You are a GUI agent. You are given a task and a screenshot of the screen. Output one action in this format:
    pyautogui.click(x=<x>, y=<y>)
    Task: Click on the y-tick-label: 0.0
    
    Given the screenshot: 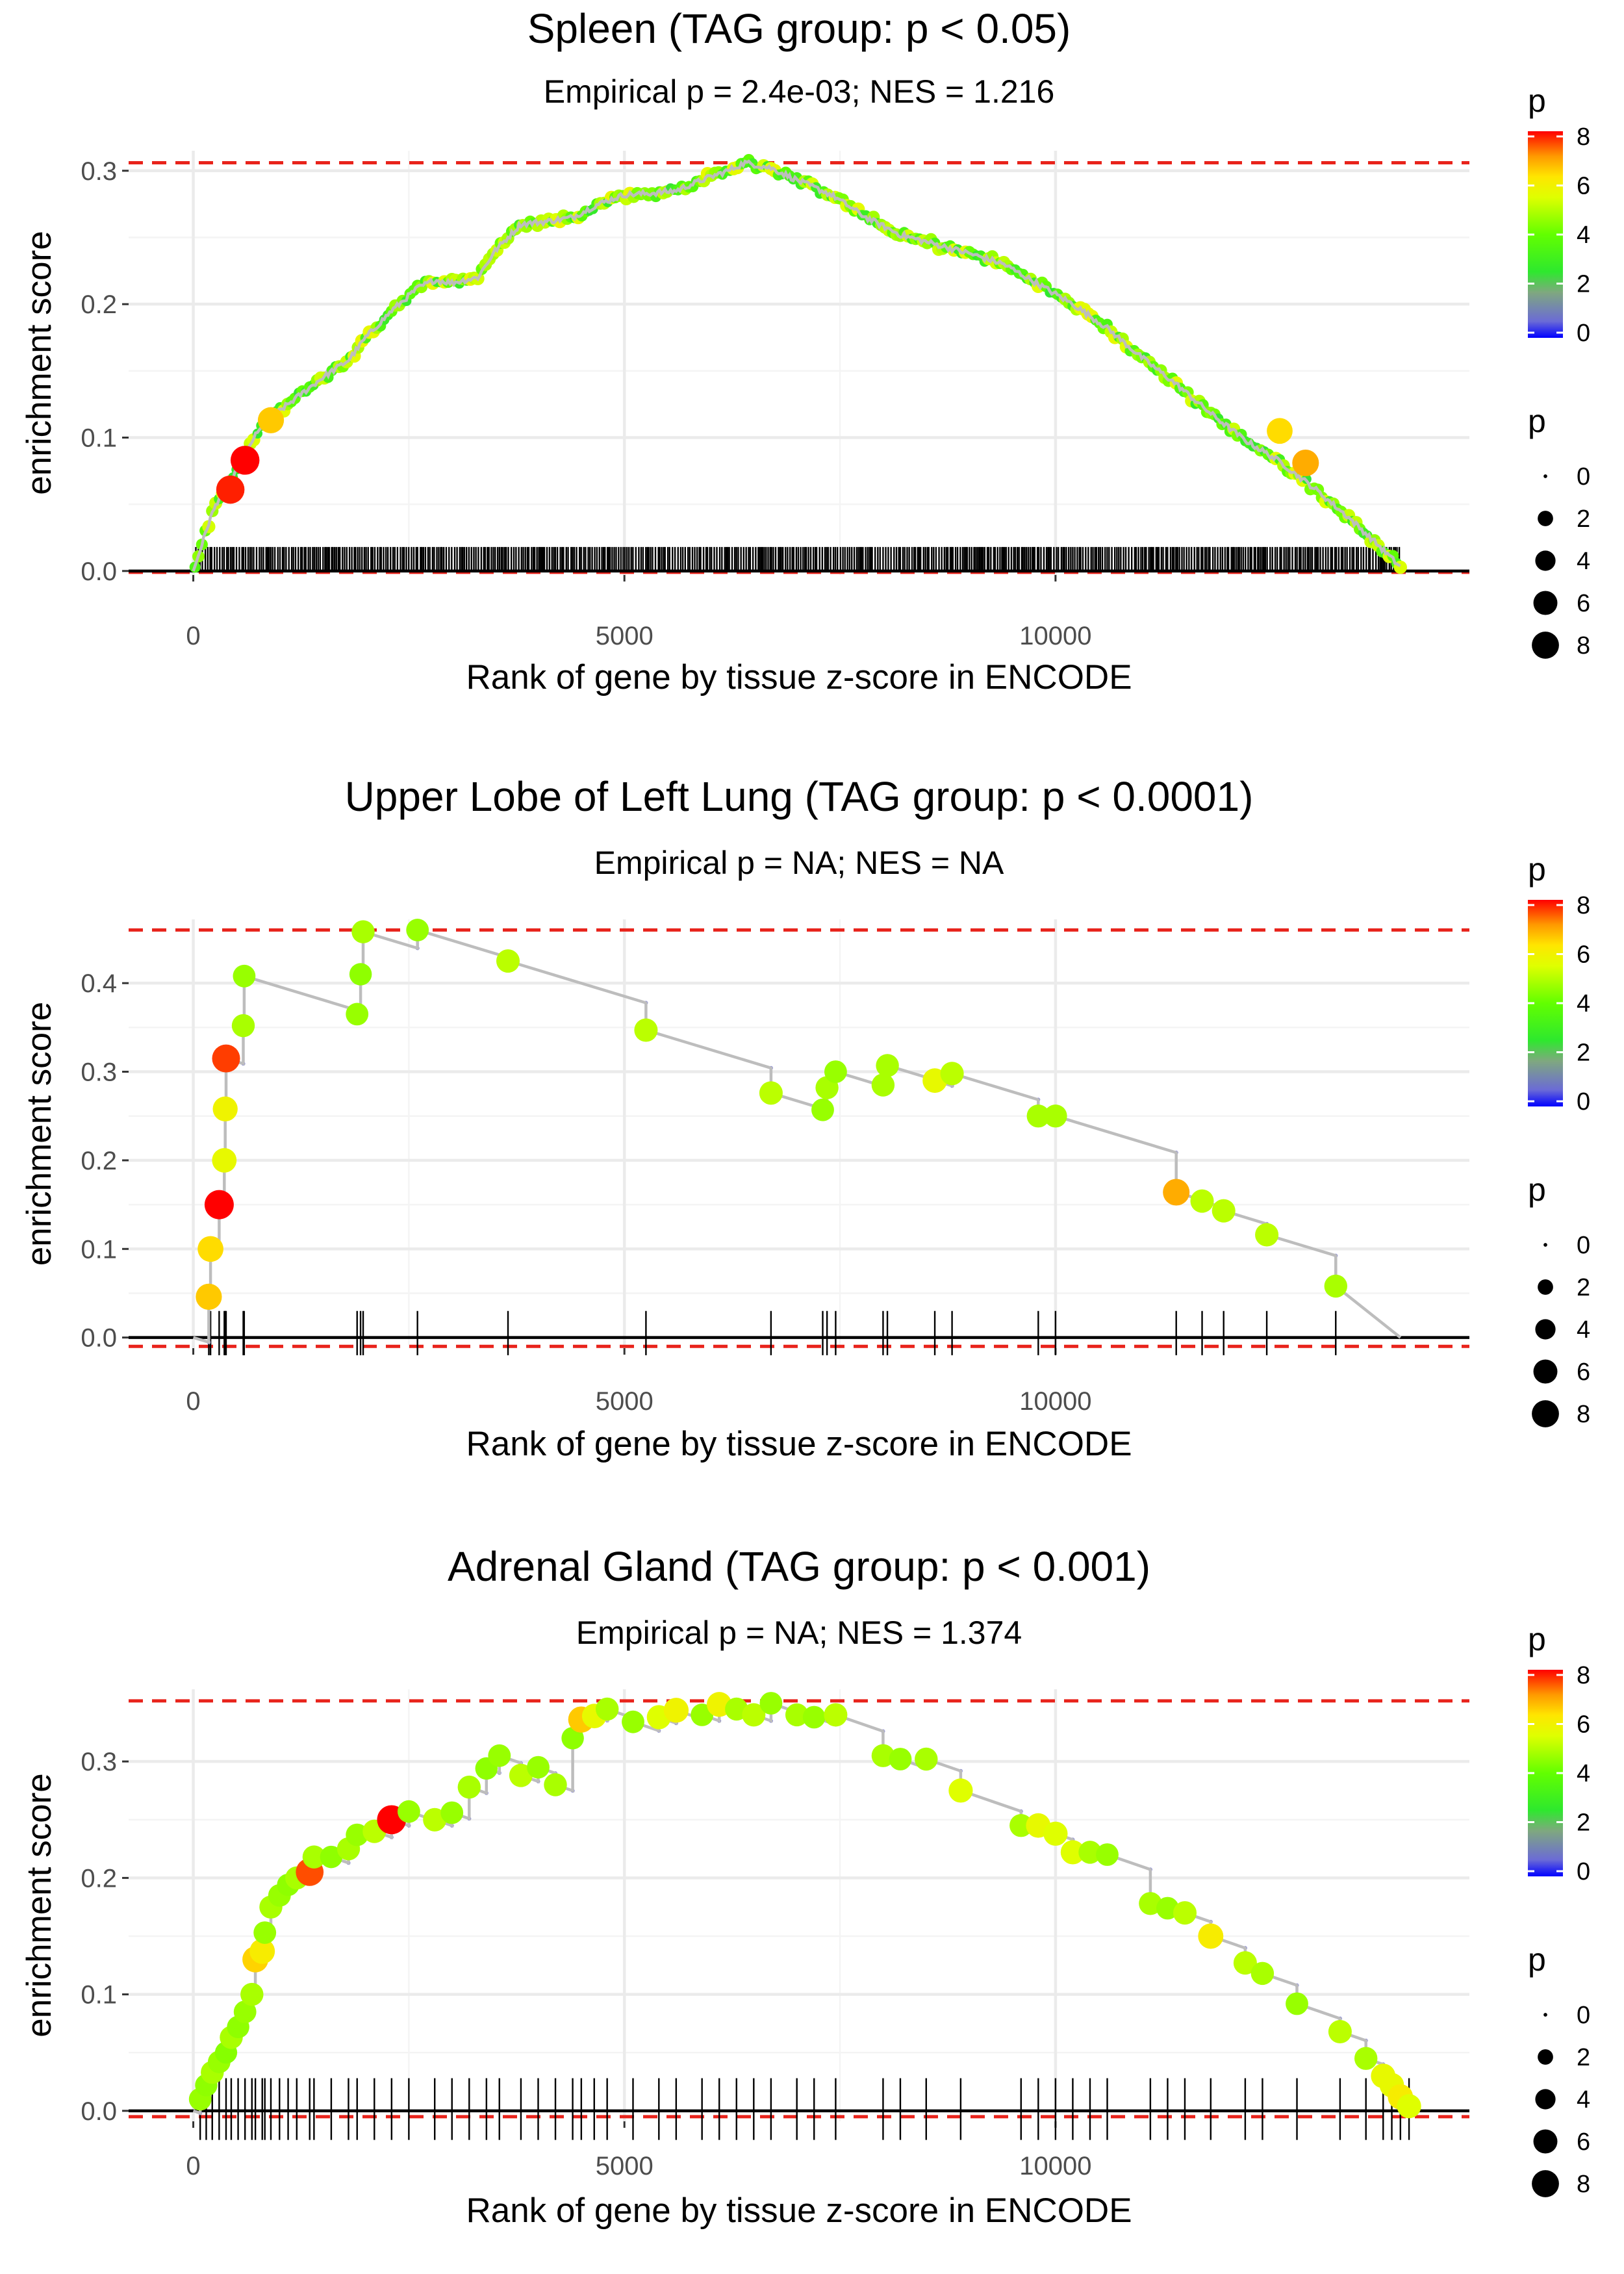 What is the action you would take?
    pyautogui.click(x=99, y=1338)
    